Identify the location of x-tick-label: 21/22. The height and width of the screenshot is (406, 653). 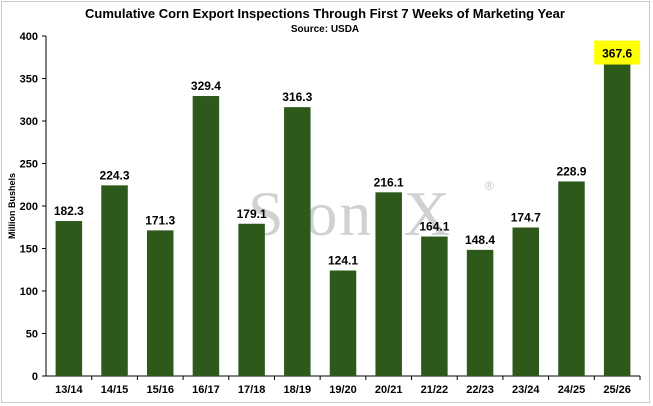
(435, 390).